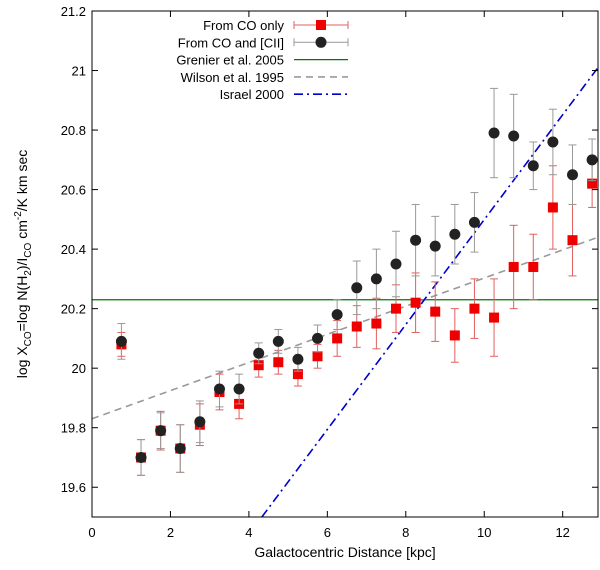  What do you see at coordinates (321, 25) in the screenshot?
I see `legend-marker-square` at bounding box center [321, 25].